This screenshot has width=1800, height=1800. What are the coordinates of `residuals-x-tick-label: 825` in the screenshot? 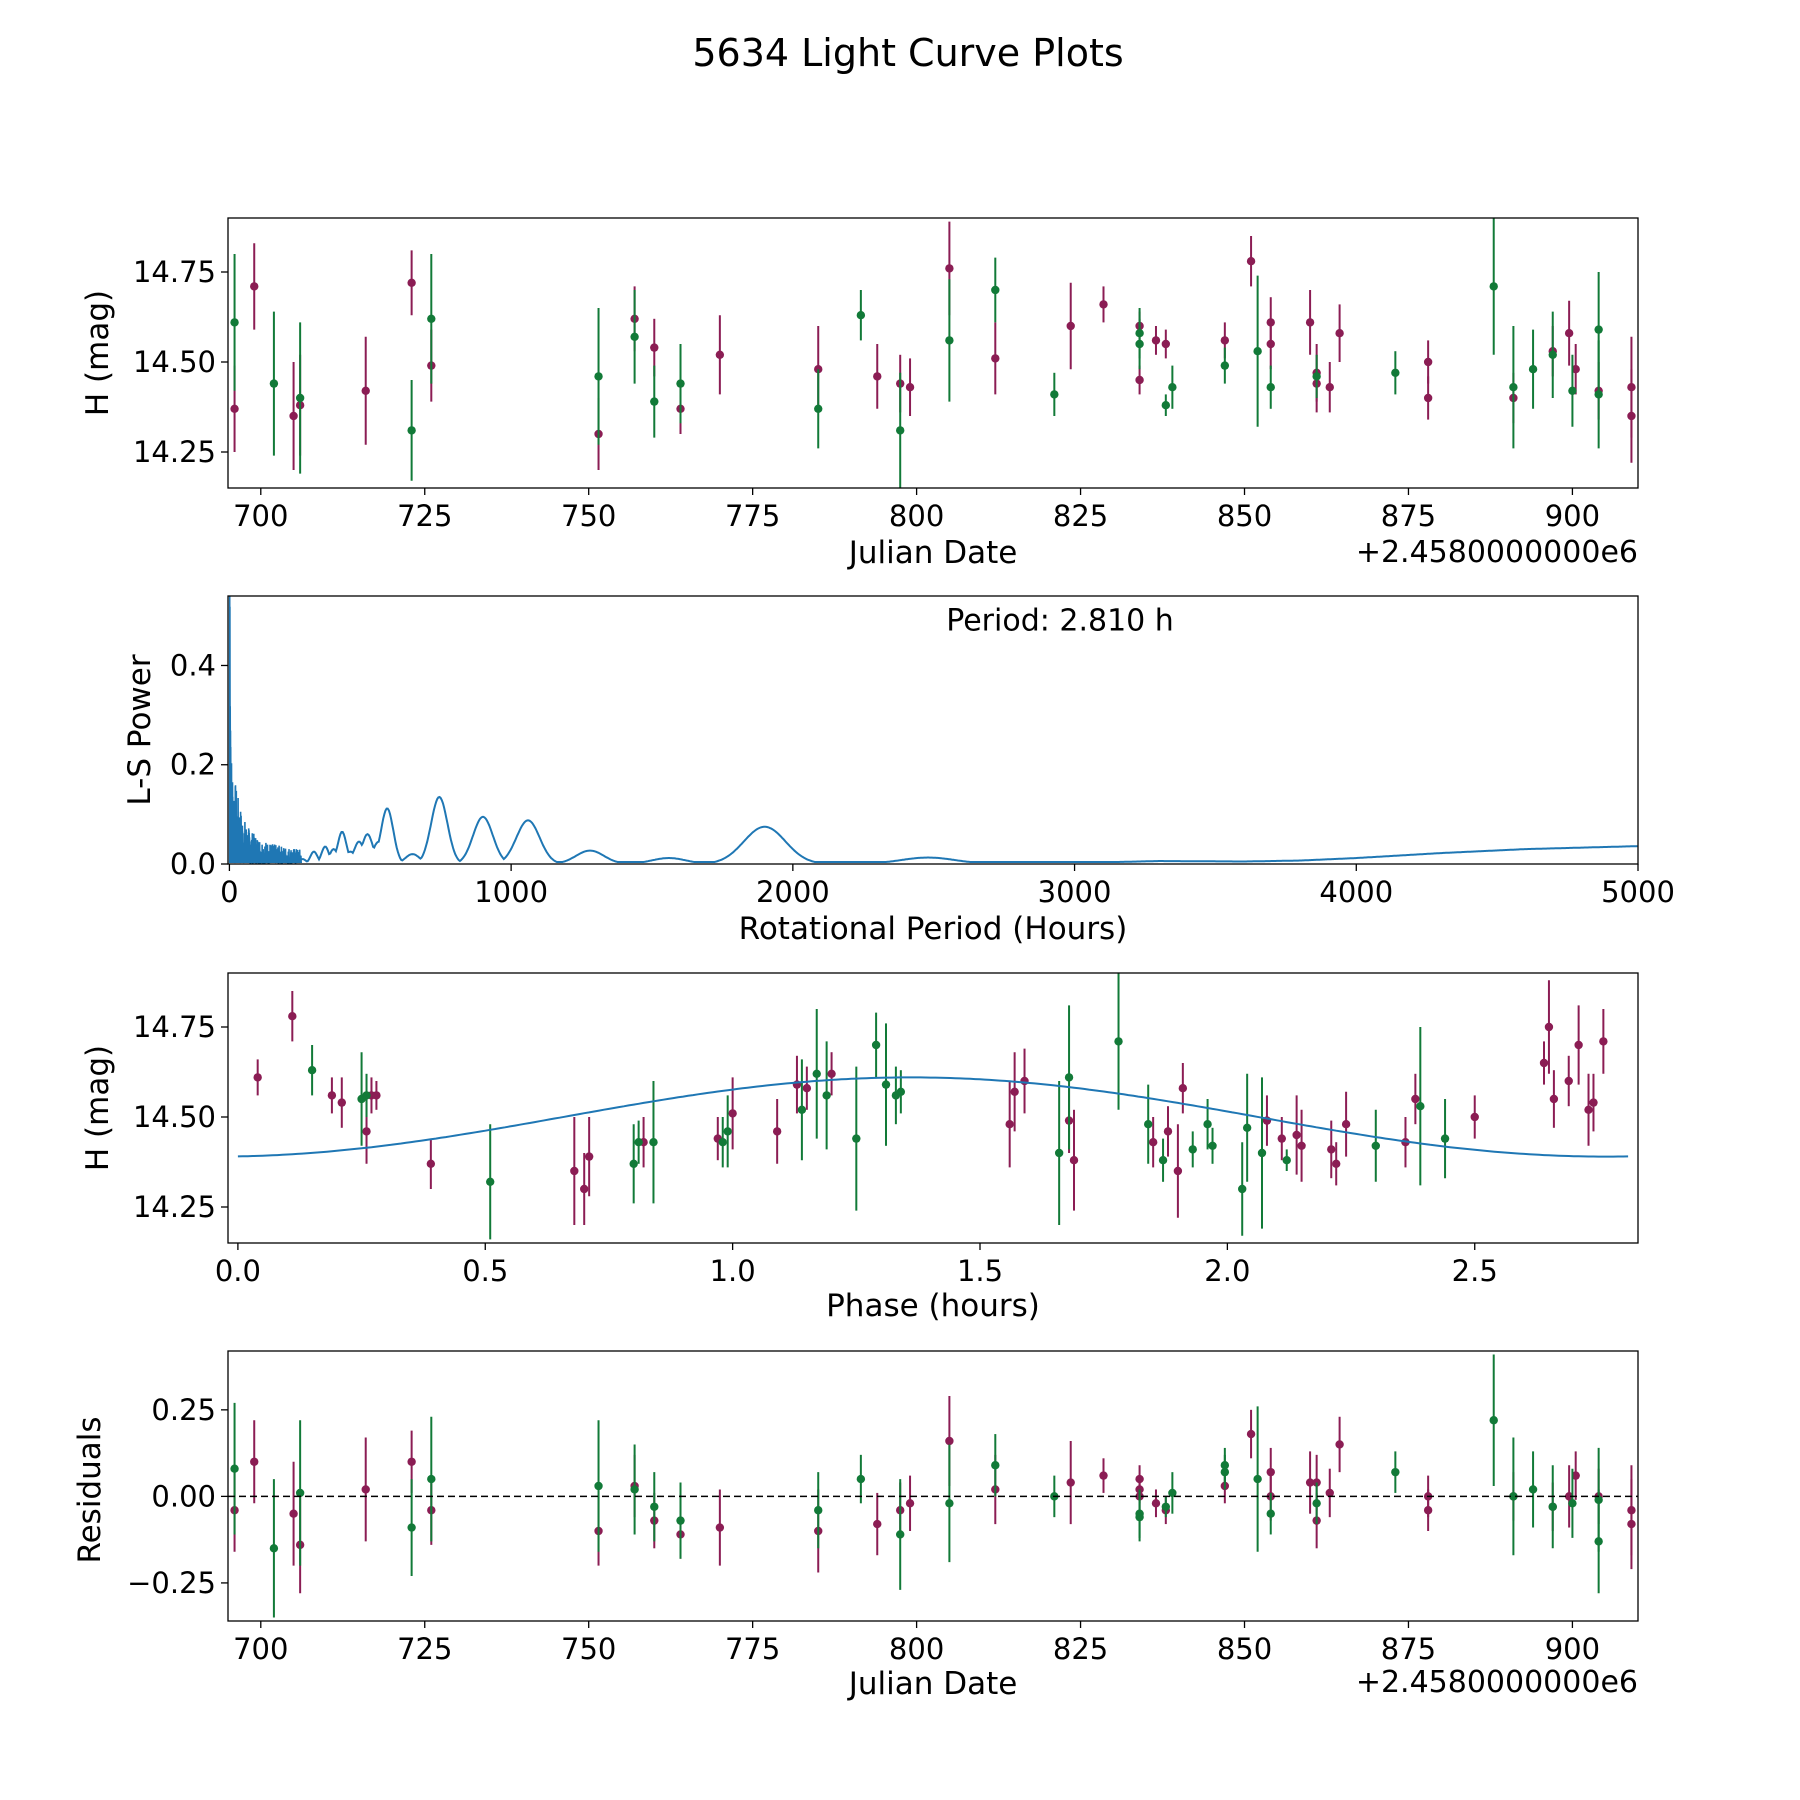 It's located at (1080, 1649).